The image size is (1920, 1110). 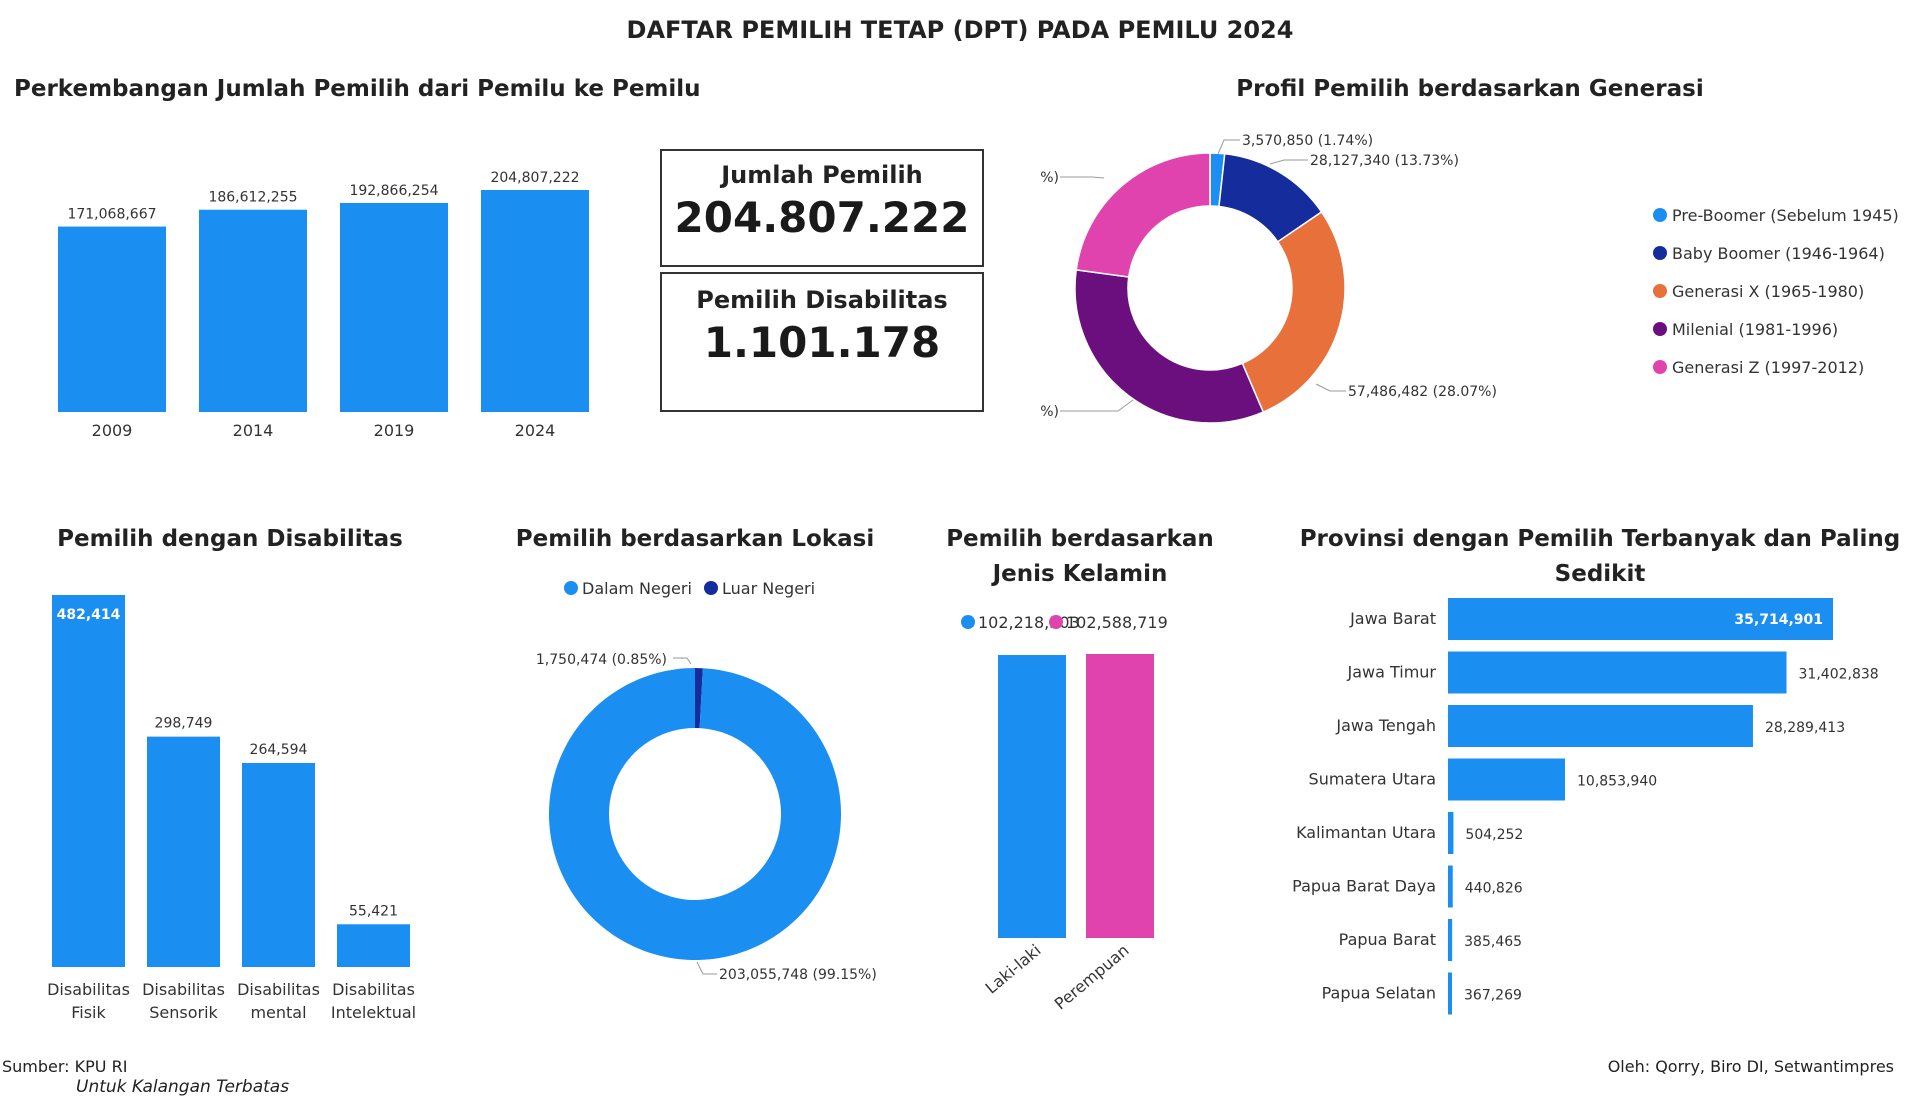 I want to click on disabled-voters-value: 1.101.178, so click(x=822, y=342).